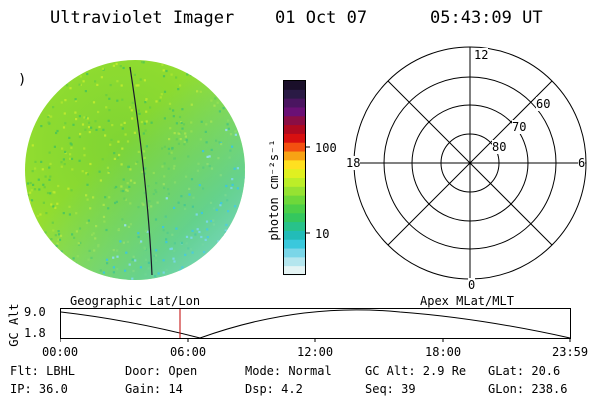  What do you see at coordinates (326, 148) in the screenshot?
I see `colorbar-tick-100: 100` at bounding box center [326, 148].